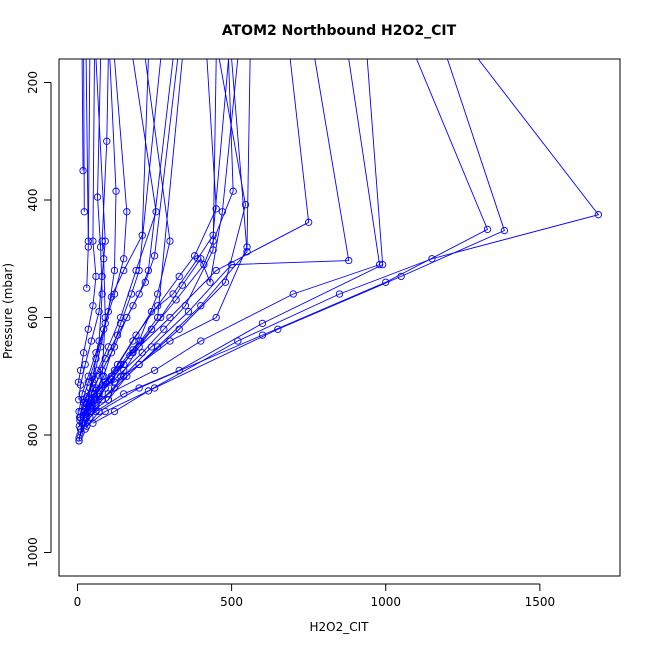 This screenshot has height=650, width=650. What do you see at coordinates (231, 602) in the screenshot?
I see `x-tick-label: 500` at bounding box center [231, 602].